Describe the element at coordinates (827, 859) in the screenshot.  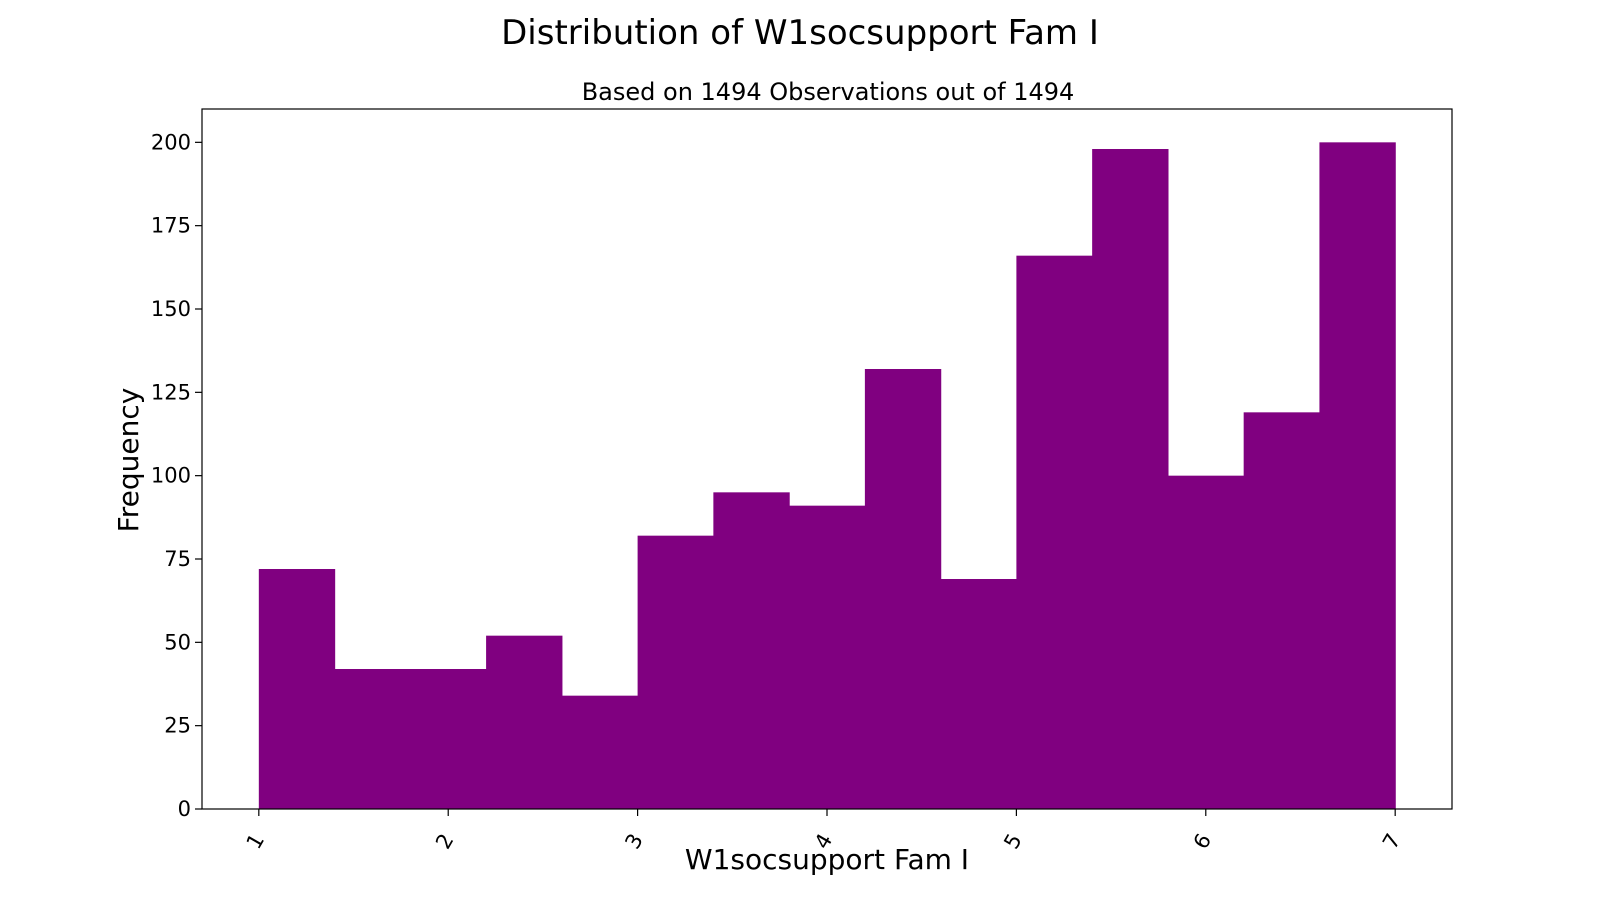
I see `x-axis-label: W1socsupport Fam I` at that location.